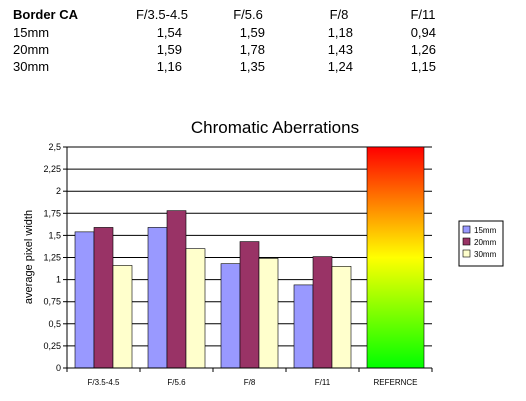 The image size is (526, 401). What do you see at coordinates (176, 382) in the screenshot?
I see `x-tick-label: F/5.6` at bounding box center [176, 382].